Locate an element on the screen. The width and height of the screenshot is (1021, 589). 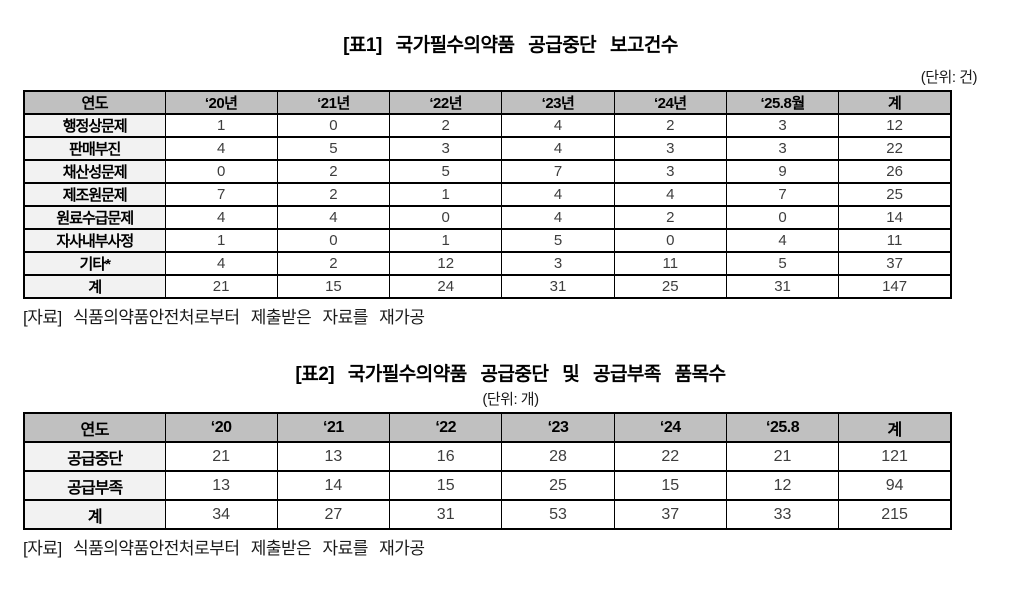
table-row: 채산성문제 0 2 5 7 3 9 26 is located at coordinates (487, 171).